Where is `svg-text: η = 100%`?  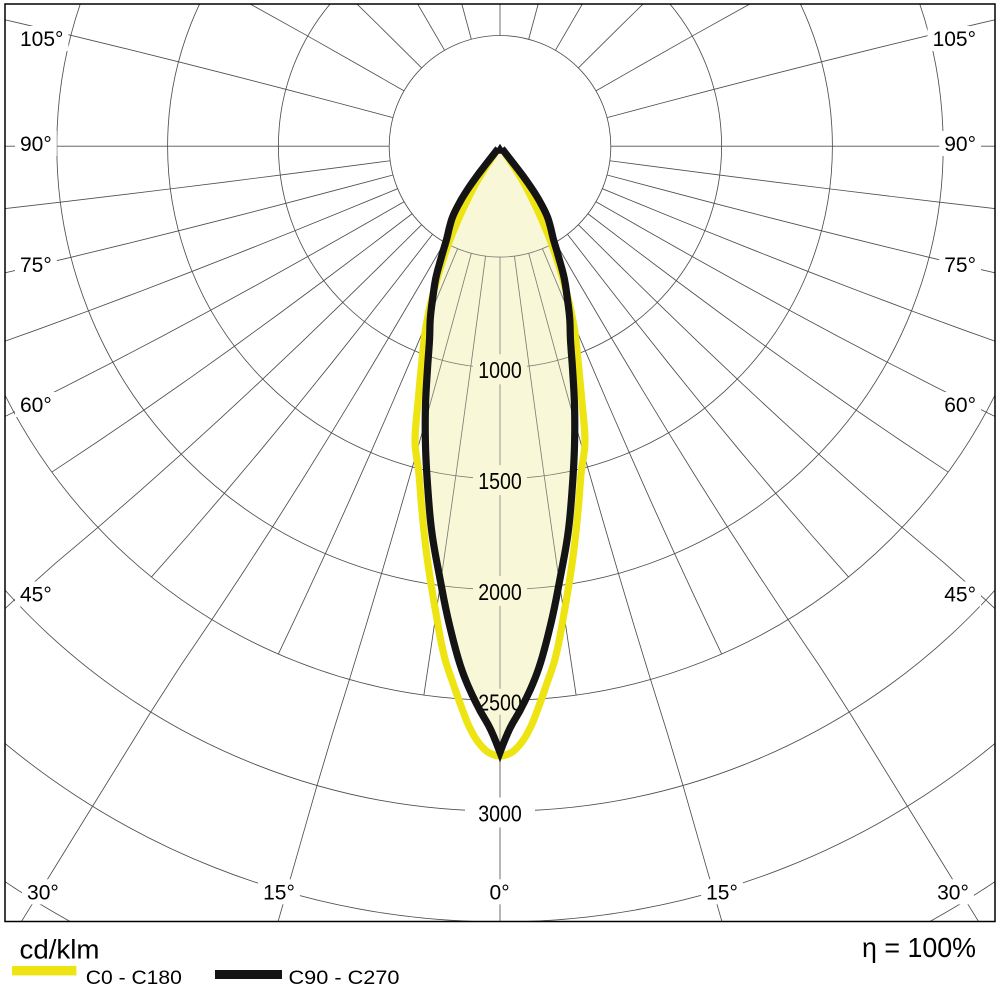 svg-text: η = 100% is located at coordinates (919, 947).